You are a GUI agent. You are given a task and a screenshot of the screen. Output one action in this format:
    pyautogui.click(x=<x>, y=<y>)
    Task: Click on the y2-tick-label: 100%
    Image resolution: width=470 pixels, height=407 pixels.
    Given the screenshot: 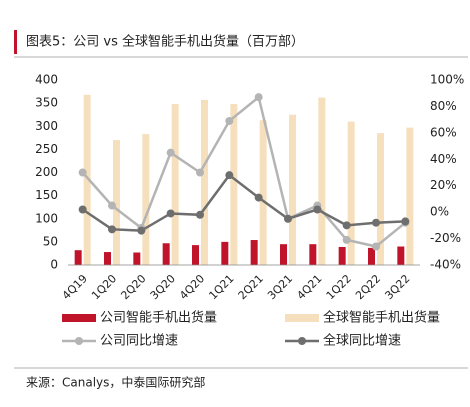 What is the action you would take?
    pyautogui.click(x=447, y=80)
    